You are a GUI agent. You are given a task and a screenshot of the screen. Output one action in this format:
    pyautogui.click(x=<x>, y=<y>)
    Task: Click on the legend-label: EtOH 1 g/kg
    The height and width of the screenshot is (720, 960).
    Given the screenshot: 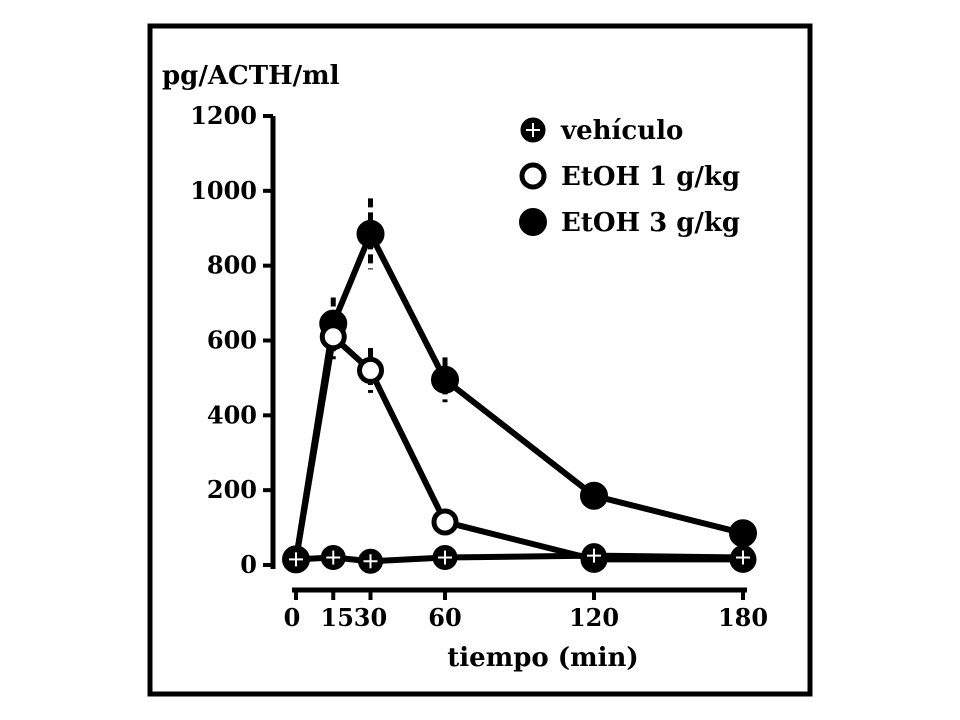 What is the action you would take?
    pyautogui.click(x=650, y=177)
    